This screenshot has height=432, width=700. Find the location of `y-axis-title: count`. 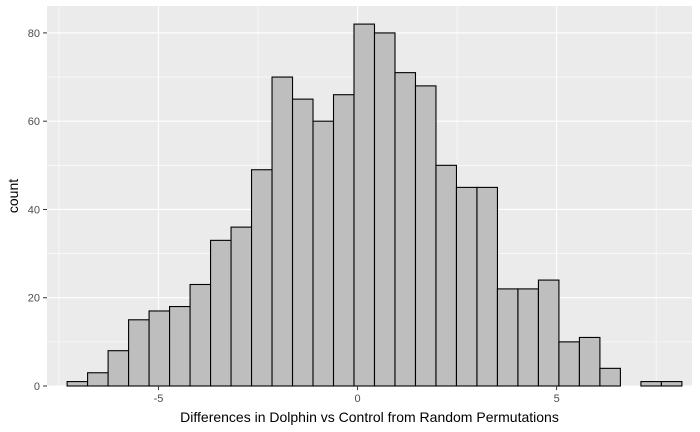

y-axis-title: count is located at coordinates (13, 196).